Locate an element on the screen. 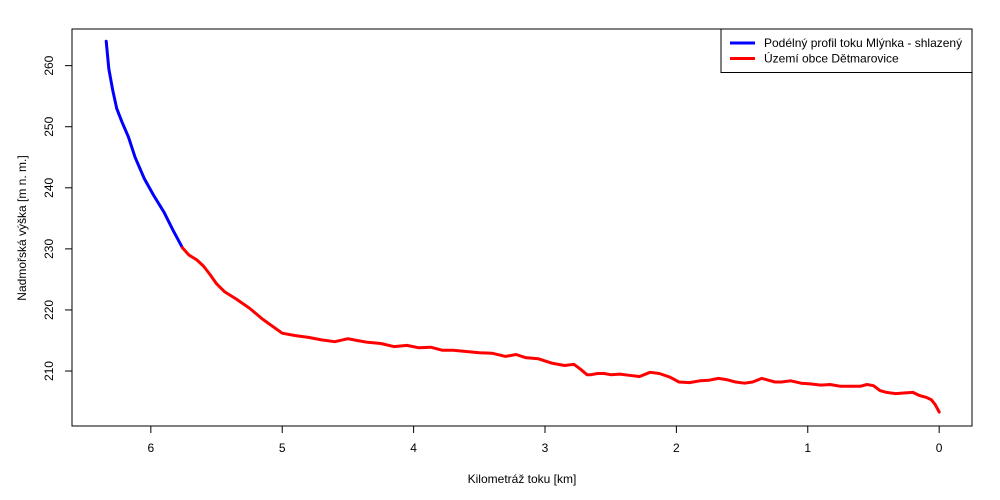  x-tick-label: 4 is located at coordinates (413, 448).